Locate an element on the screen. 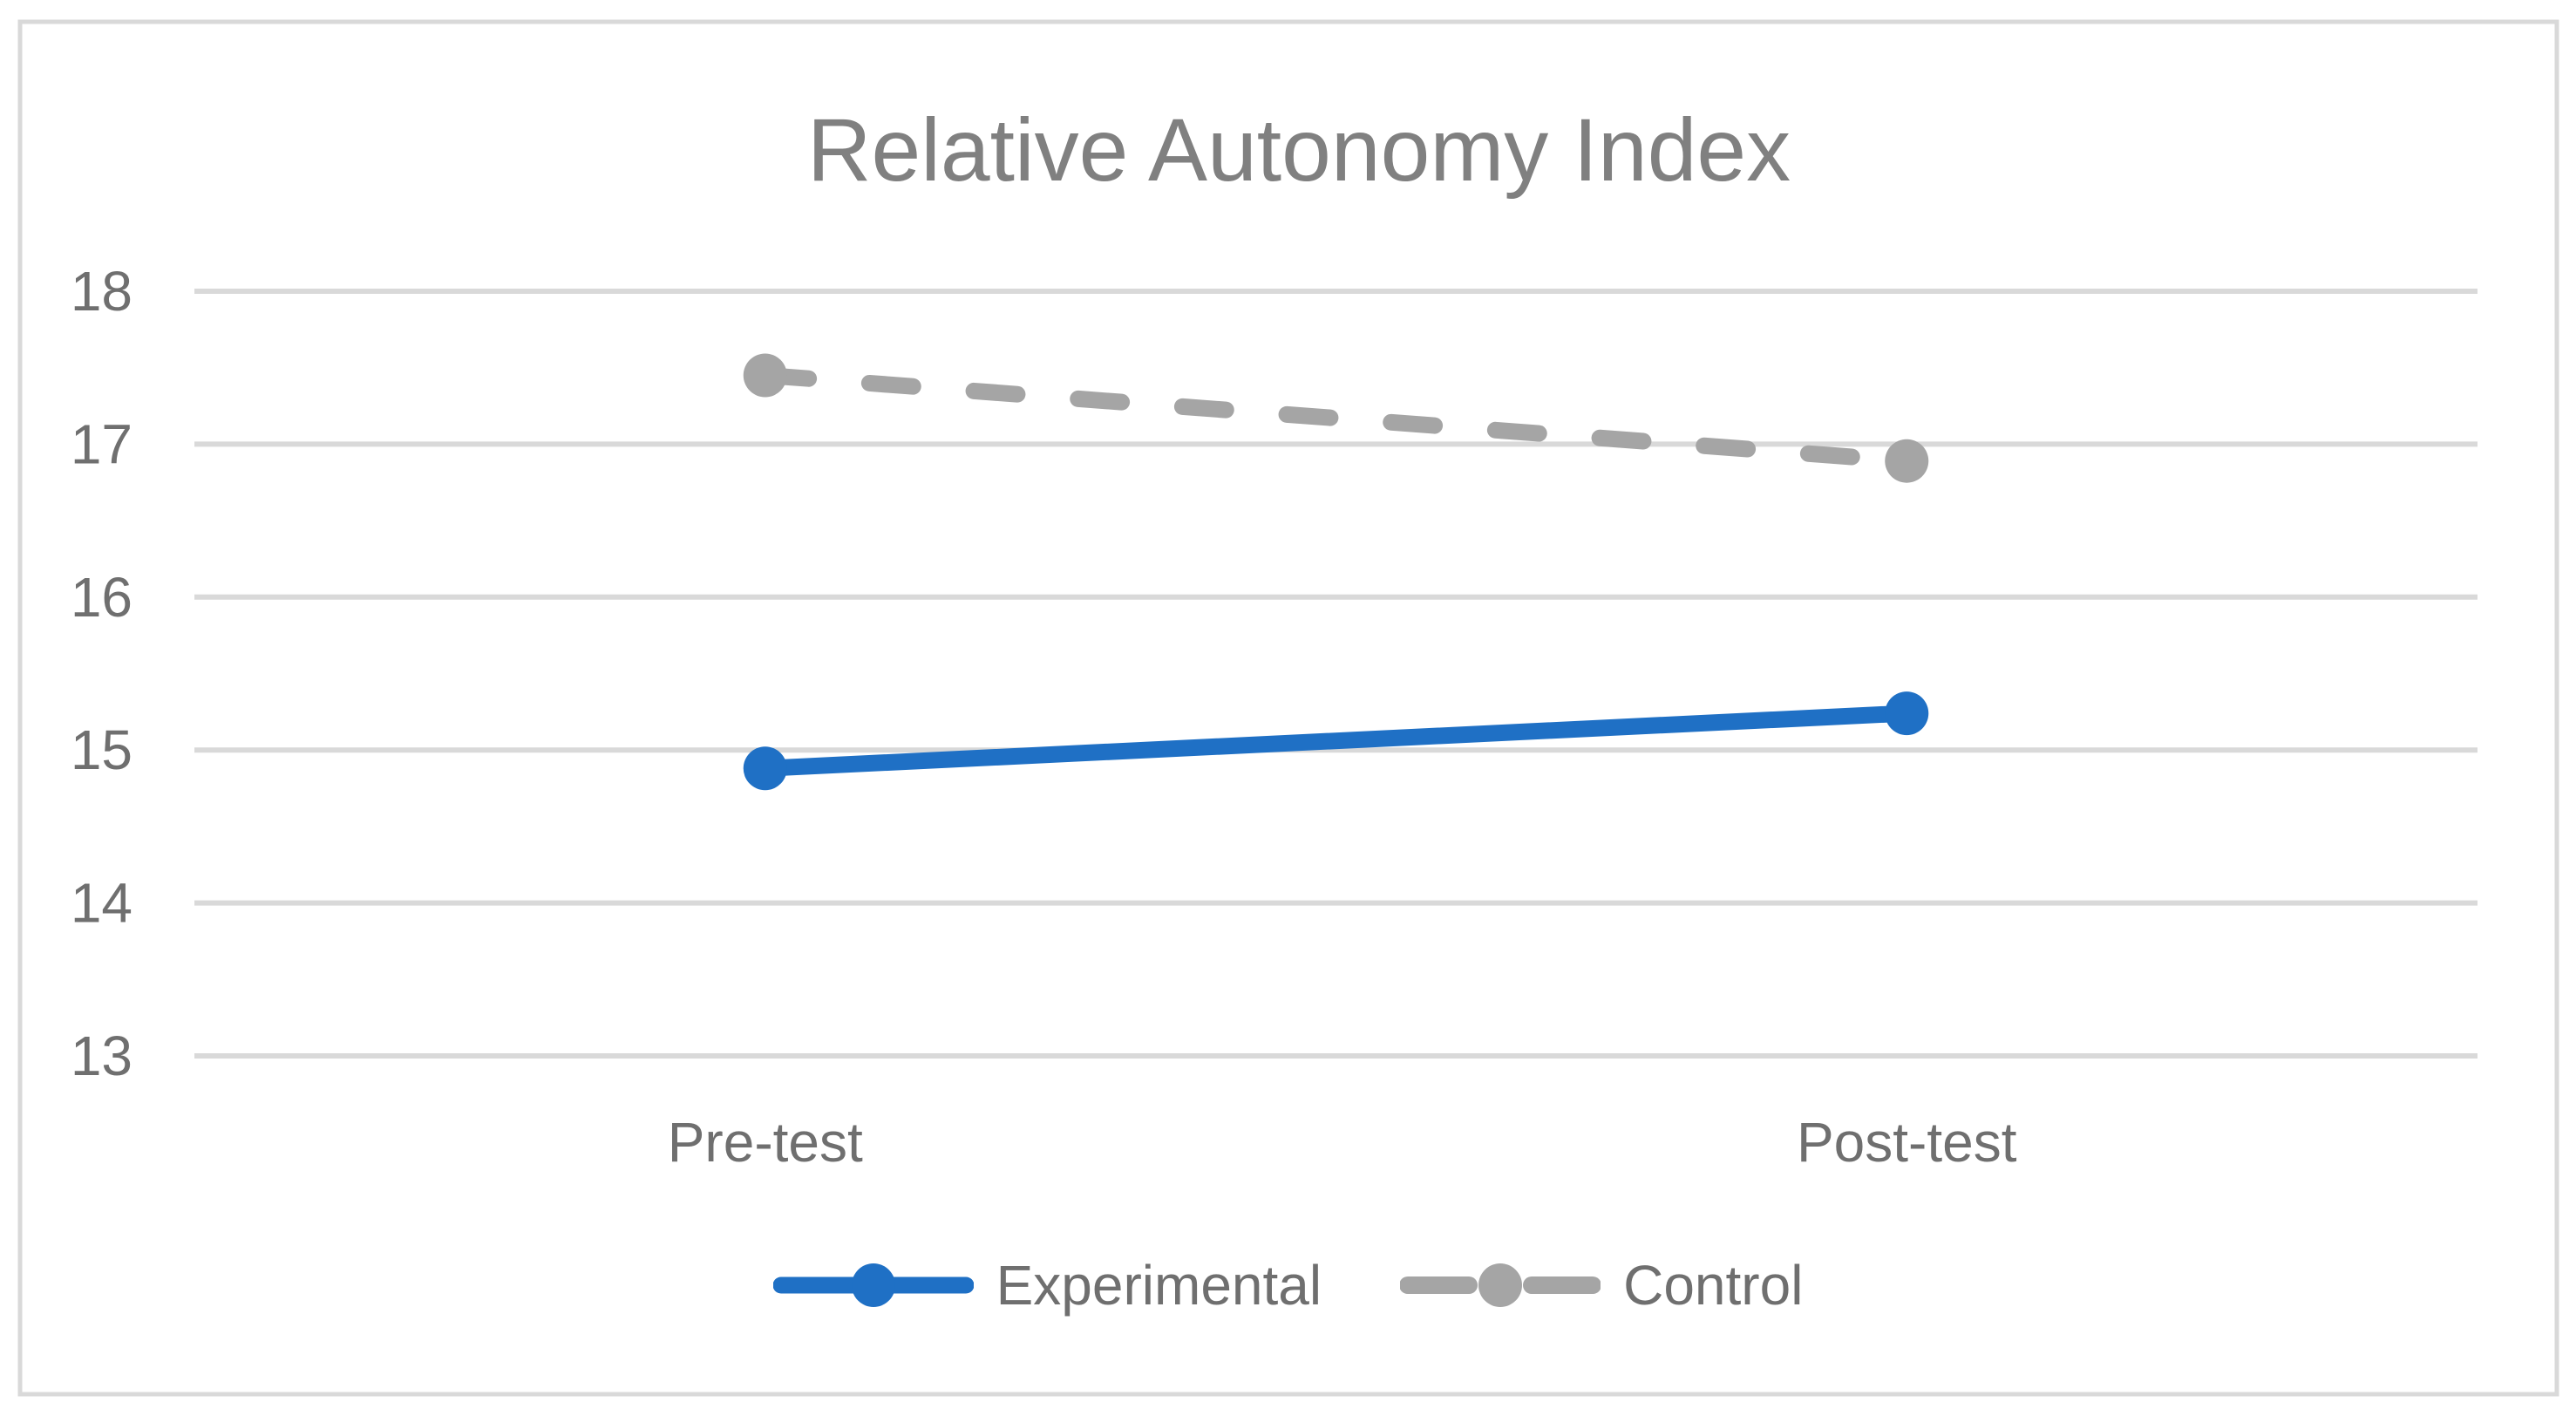  data-point-control-post-test is located at coordinates (1907, 461).